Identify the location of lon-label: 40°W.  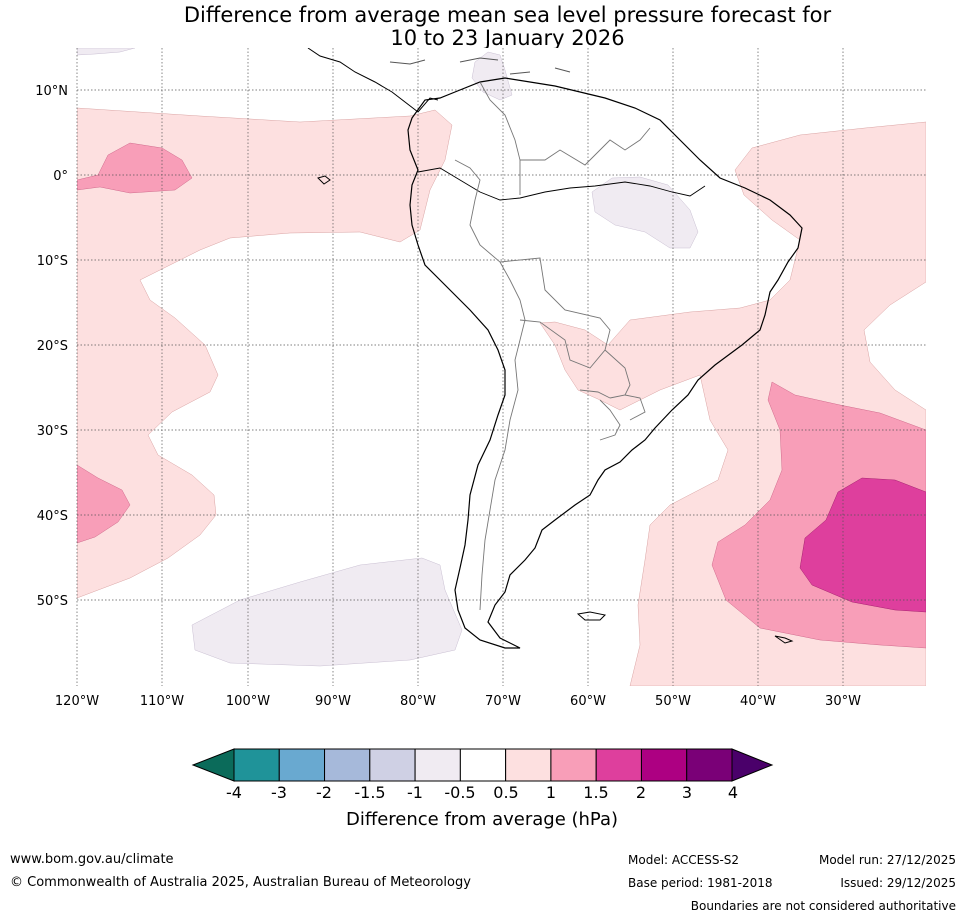
(758, 701).